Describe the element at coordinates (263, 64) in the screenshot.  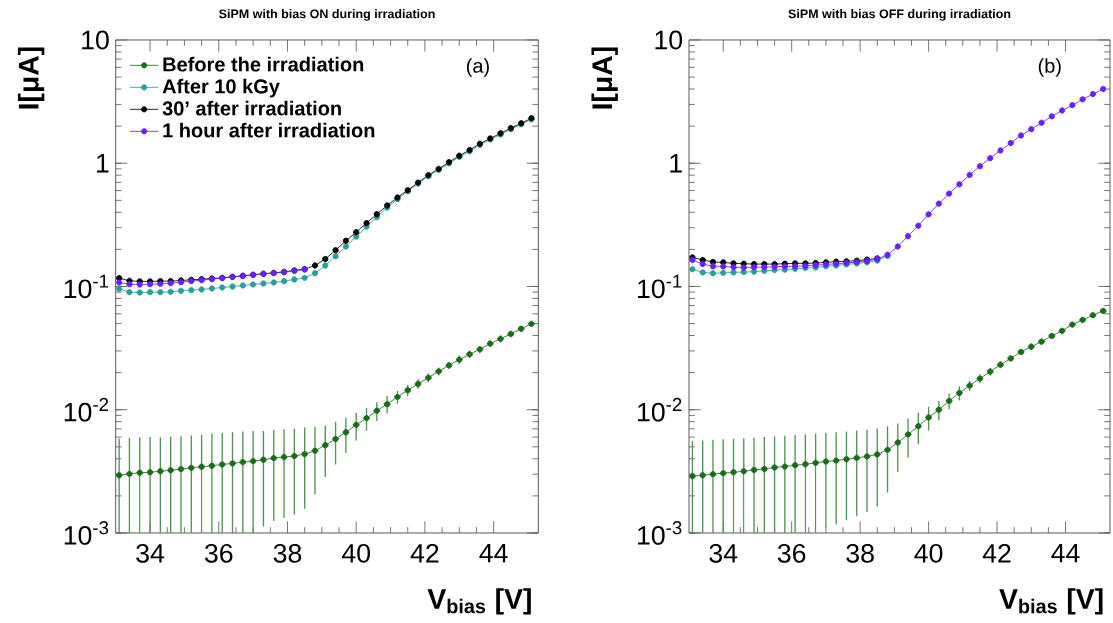
I see `legend-label: Before the irradiation` at that location.